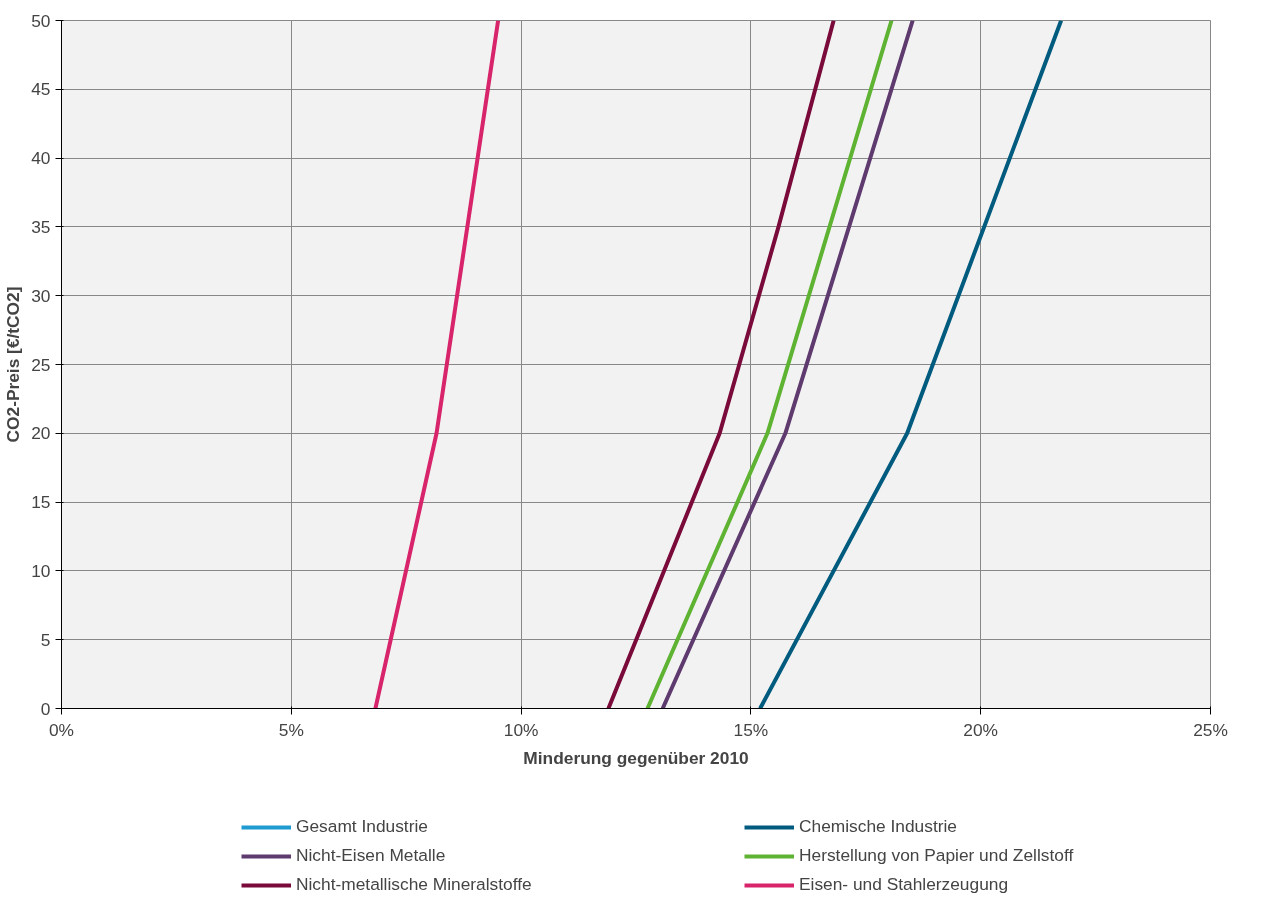 The height and width of the screenshot is (917, 1288). I want to click on legend-label: Chemische Industrie, so click(878, 826).